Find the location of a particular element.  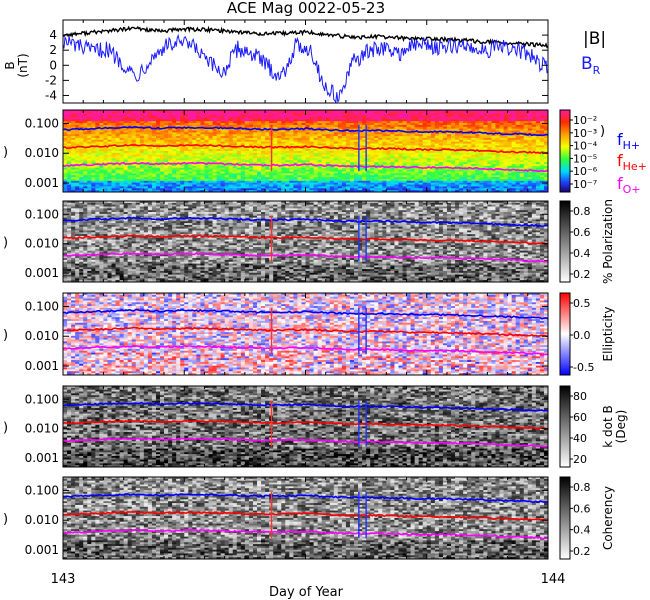

x-tick-end: 144 is located at coordinates (553, 579).